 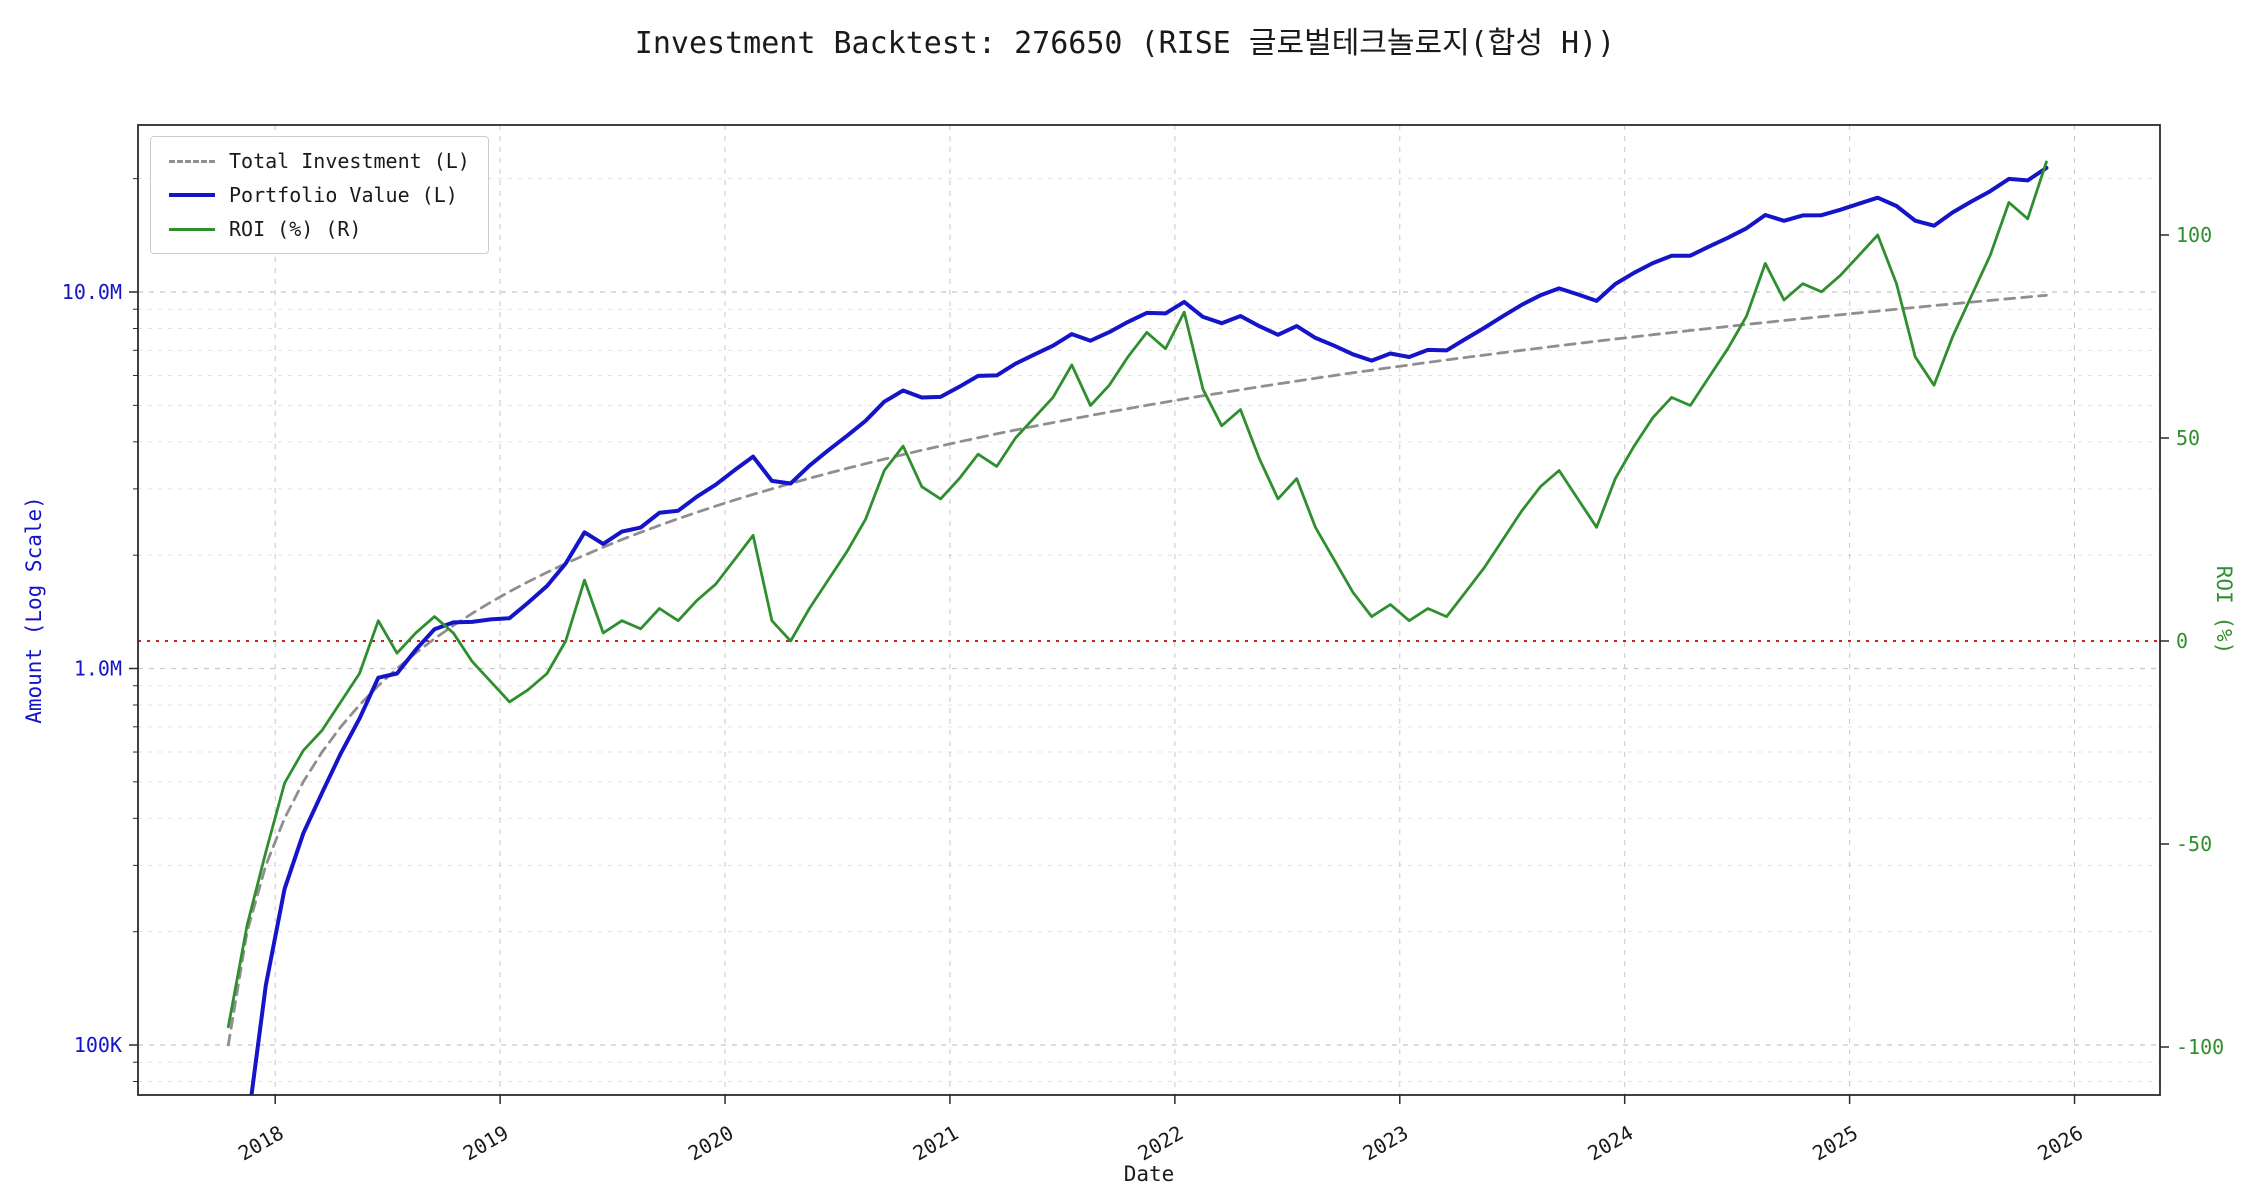 What do you see at coordinates (192, 229) in the screenshot?
I see `solid-green-line-swatch-icon` at bounding box center [192, 229].